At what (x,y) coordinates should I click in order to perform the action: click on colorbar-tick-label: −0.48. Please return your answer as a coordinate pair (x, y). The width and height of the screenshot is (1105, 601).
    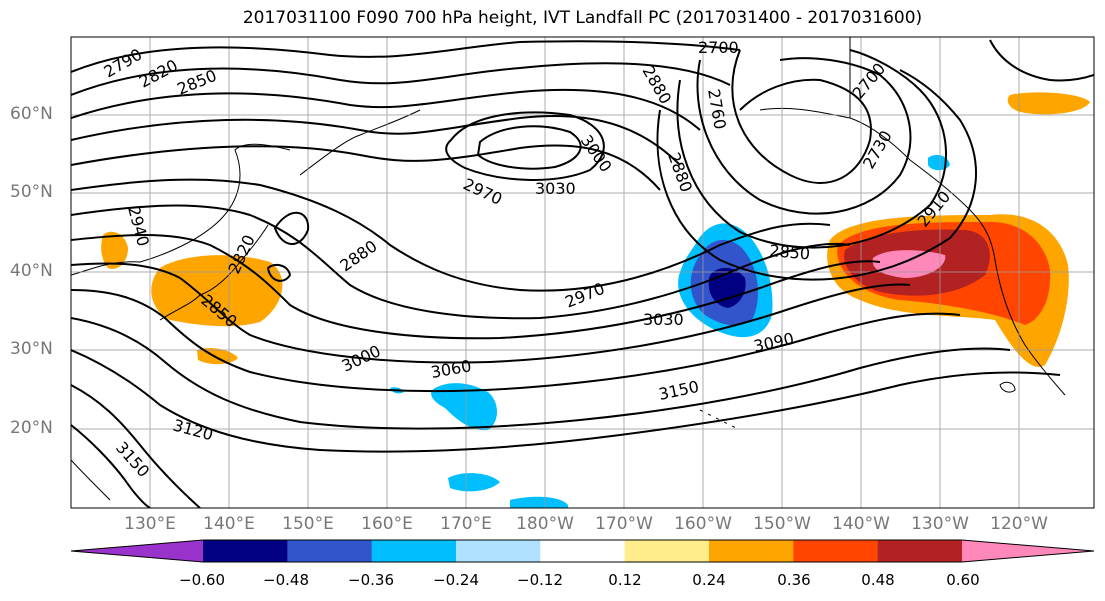
    Looking at the image, I should click on (286, 580).